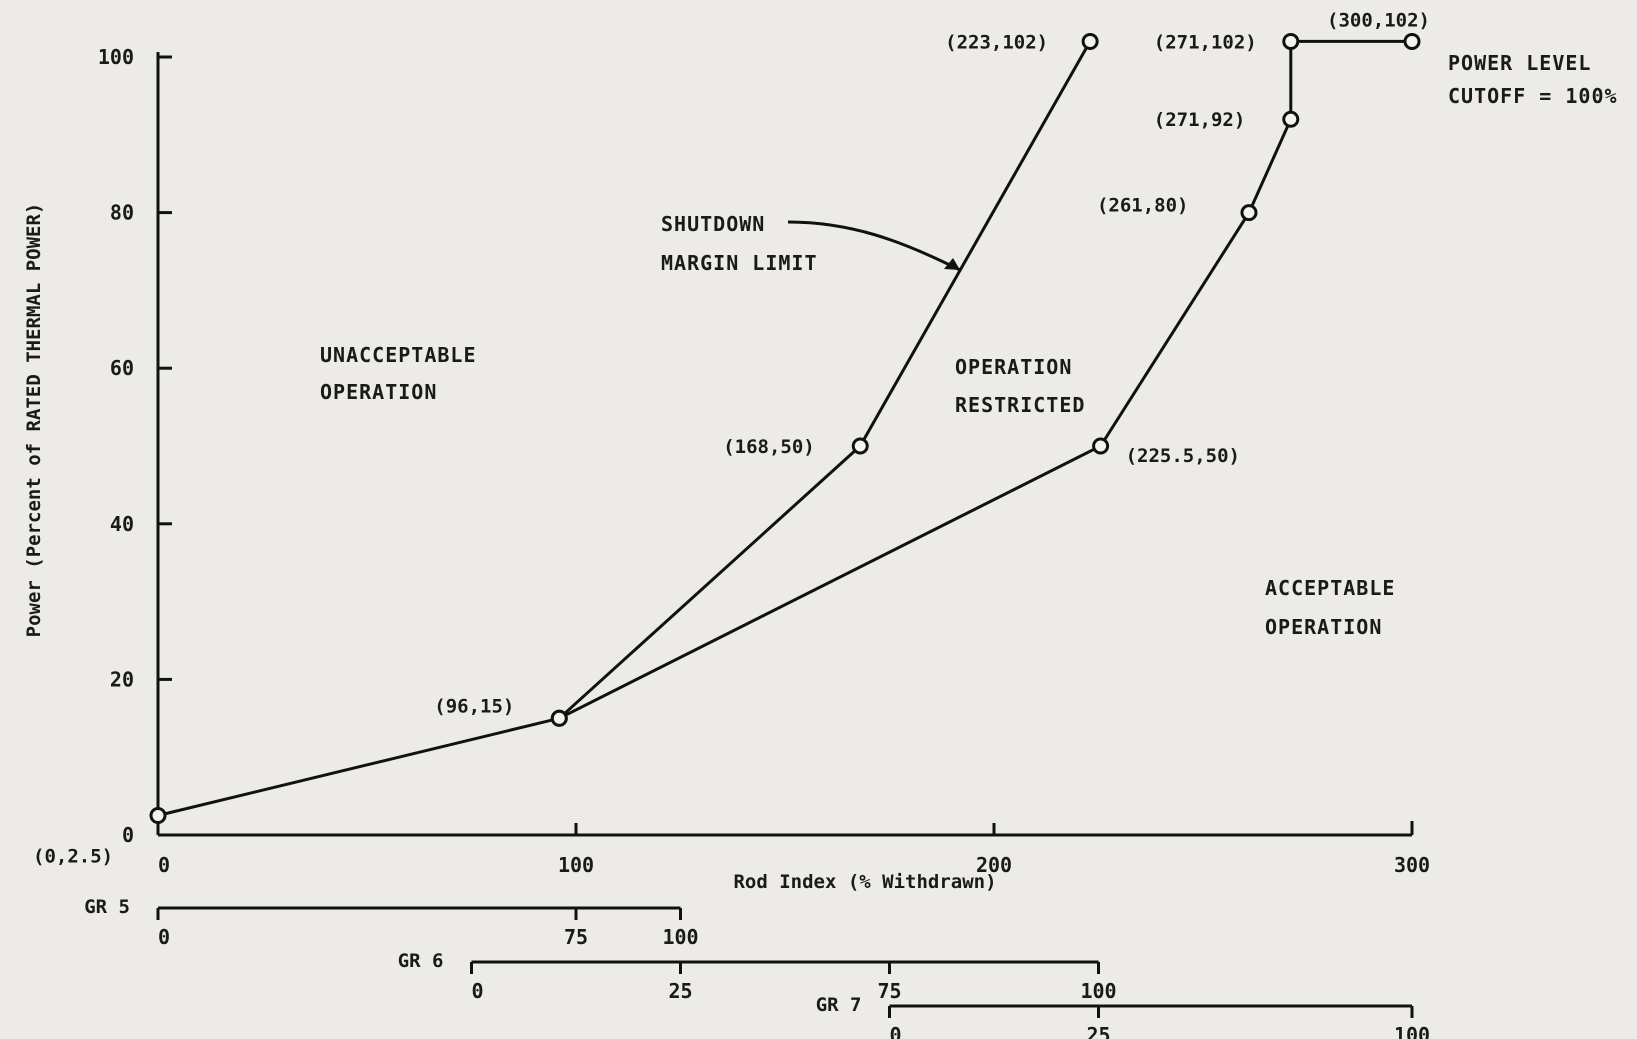 The height and width of the screenshot is (1039, 1637). Describe the element at coordinates (713, 224) in the screenshot. I see `shutdown-margin-label-1: SHUTDOWN` at that location.